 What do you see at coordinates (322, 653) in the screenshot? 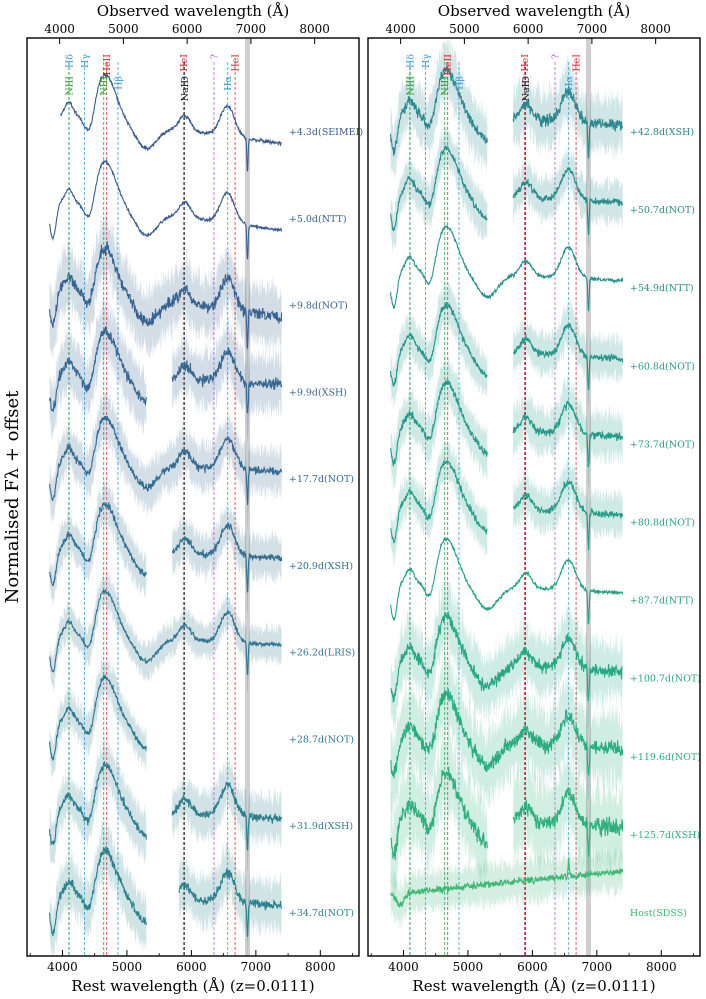
I see `series-label: +26.2d(LRIS)` at bounding box center [322, 653].